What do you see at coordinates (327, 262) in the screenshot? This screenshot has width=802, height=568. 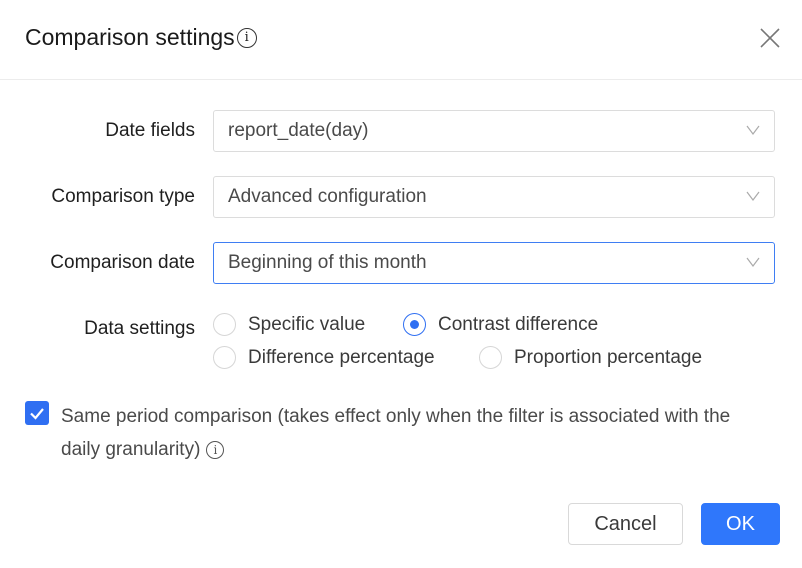 I see `comparison-date-value: Beginning of this month` at bounding box center [327, 262].